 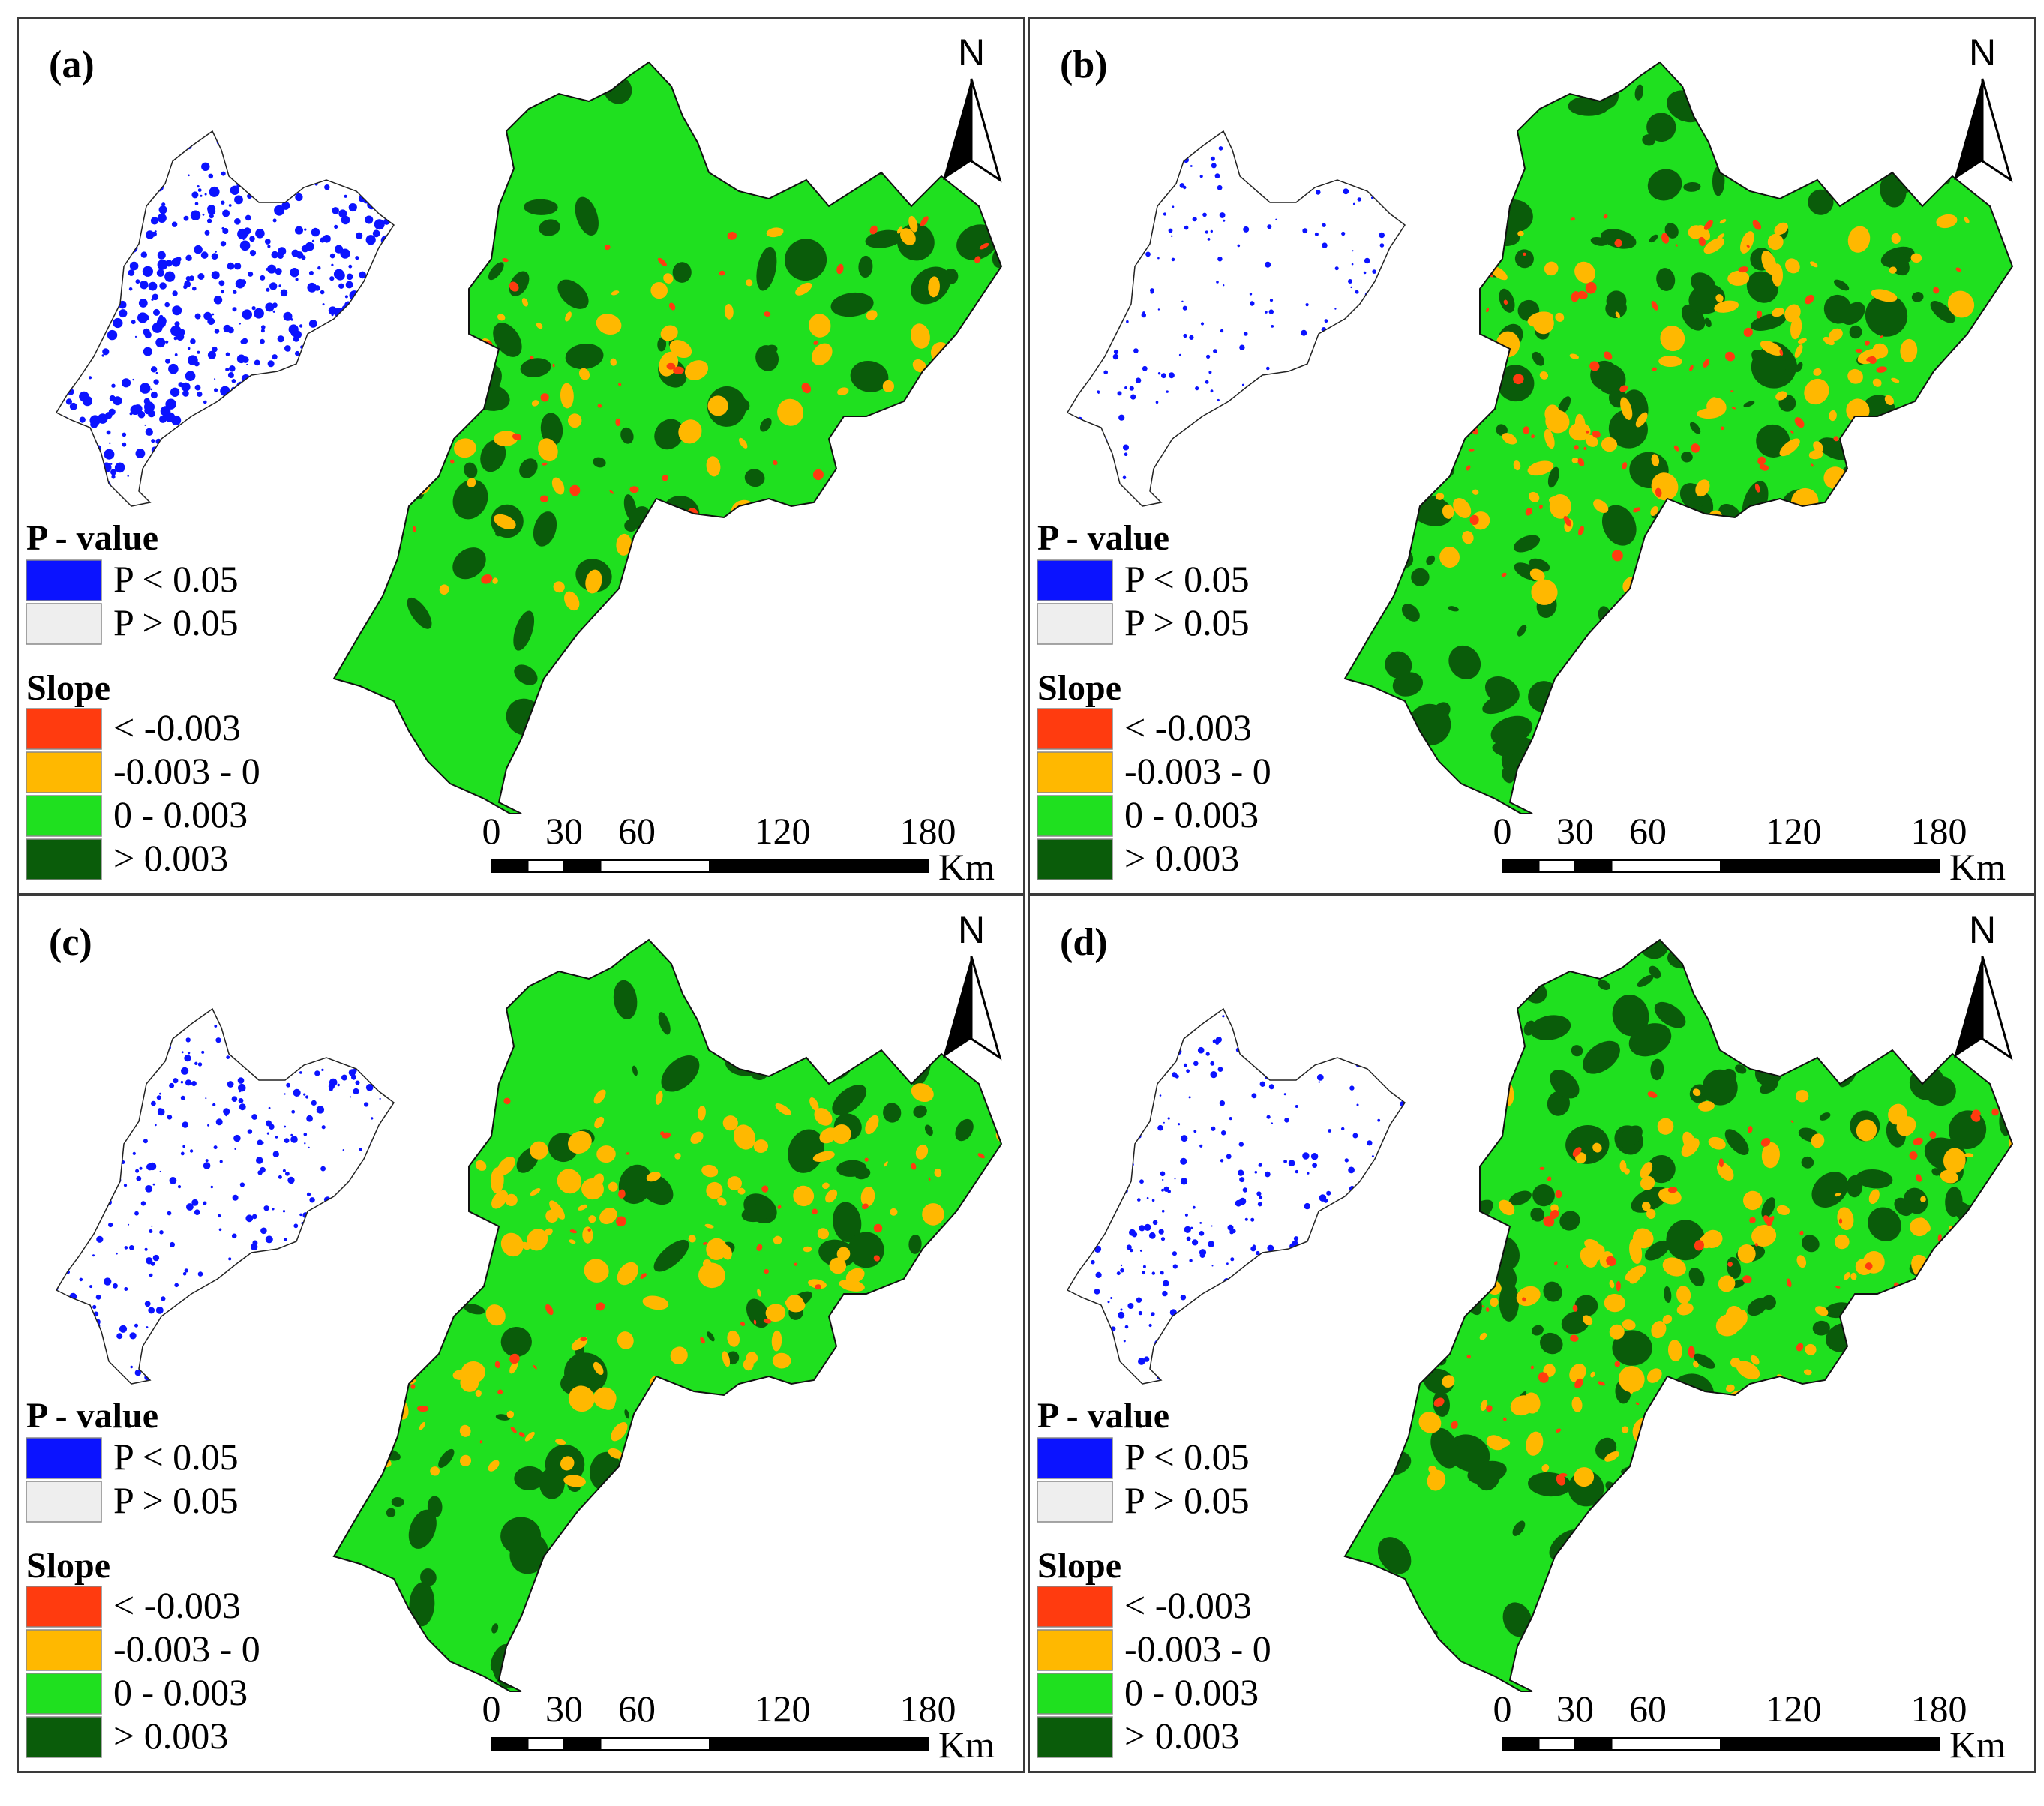 What do you see at coordinates (1968, 1007) in the screenshot?
I see `north-arrow-left` at bounding box center [1968, 1007].